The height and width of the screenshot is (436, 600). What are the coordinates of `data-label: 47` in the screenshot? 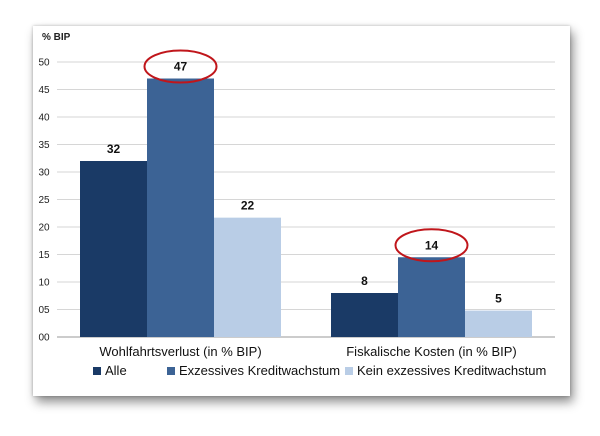 It's located at (181, 67).